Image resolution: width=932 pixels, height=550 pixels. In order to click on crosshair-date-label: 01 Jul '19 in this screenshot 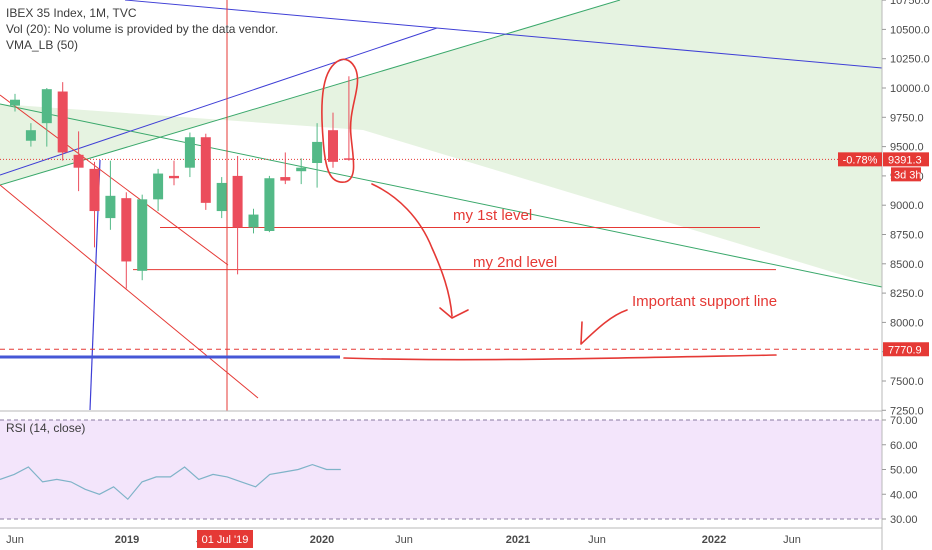, I will do `click(225, 540)`.